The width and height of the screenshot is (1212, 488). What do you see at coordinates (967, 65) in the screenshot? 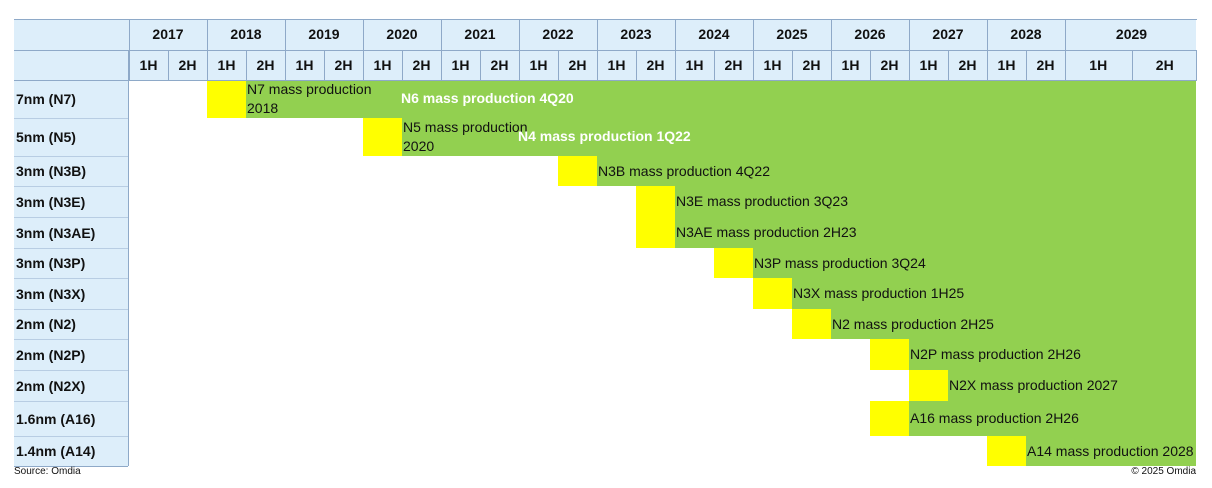
I see `half-header-2027-2H: 2H` at bounding box center [967, 65].